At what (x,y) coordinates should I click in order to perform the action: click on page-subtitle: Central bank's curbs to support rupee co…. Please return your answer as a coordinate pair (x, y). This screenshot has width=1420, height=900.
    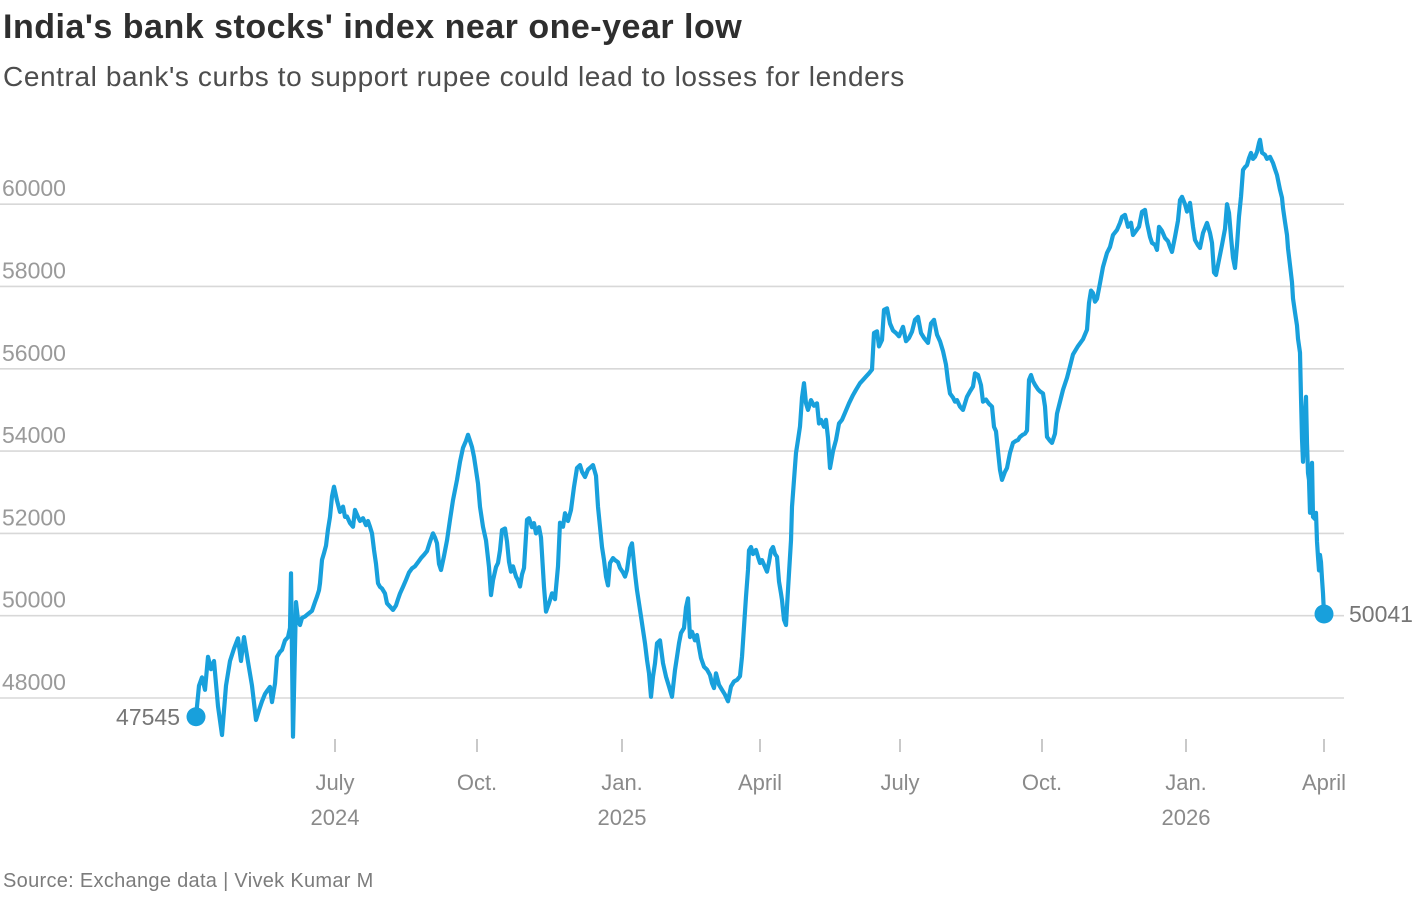
    Looking at the image, I should click on (454, 77).